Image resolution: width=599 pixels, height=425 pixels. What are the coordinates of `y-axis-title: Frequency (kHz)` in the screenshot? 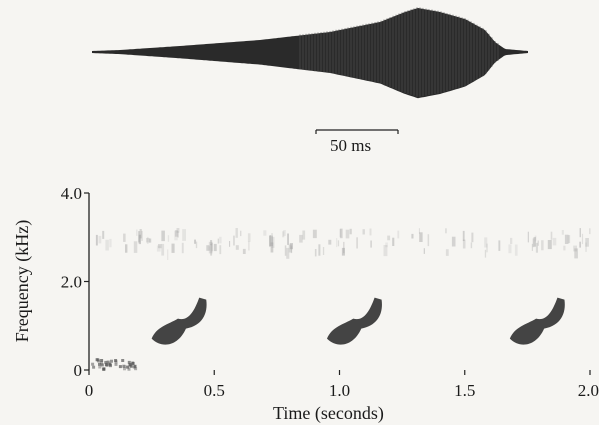 It's located at (22, 281).